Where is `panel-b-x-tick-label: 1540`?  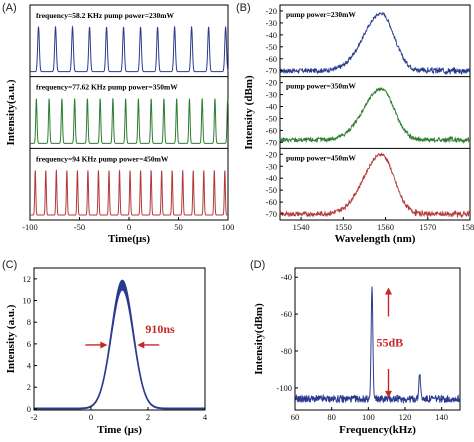
panel-b-x-tick-label: 1540 is located at coordinates (301, 227).